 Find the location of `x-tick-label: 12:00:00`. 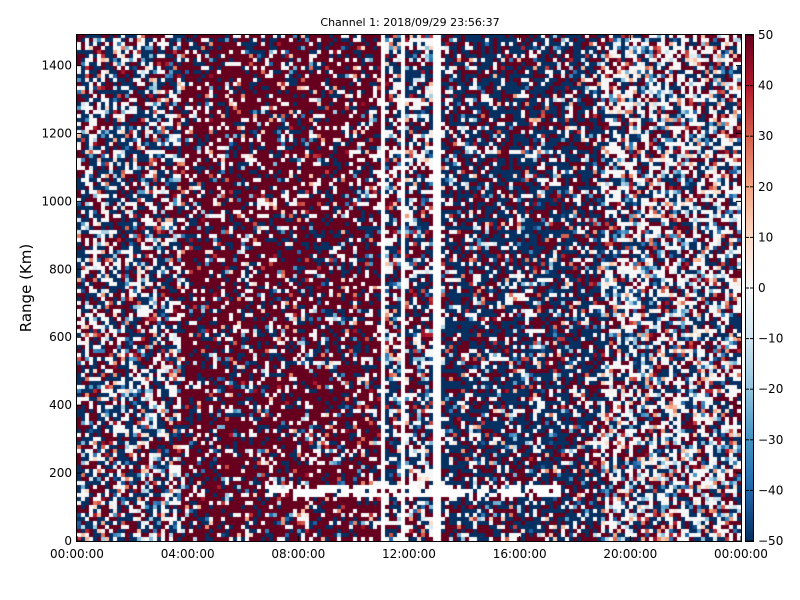

x-tick-label: 12:00:00 is located at coordinates (409, 554).